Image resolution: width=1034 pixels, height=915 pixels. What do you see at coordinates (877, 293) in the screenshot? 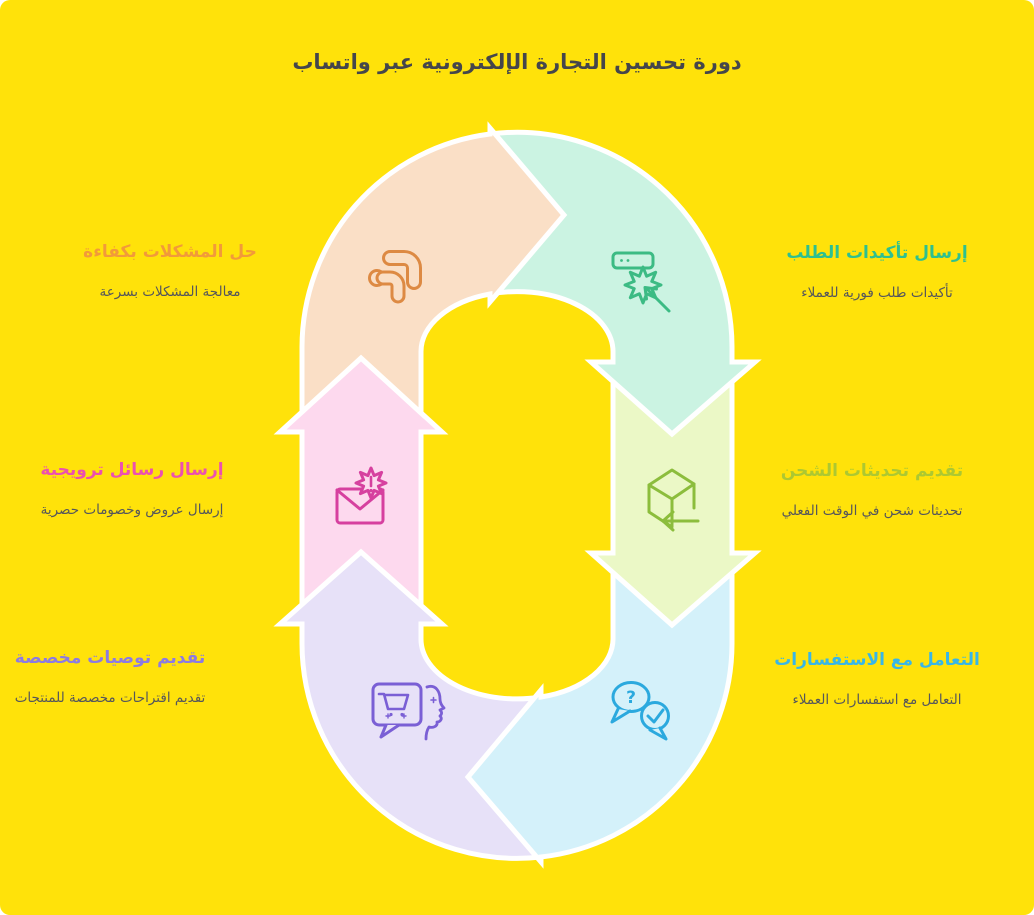
I see `step-description: تأكيدات طلب فورية للعملاء` at bounding box center [877, 293].